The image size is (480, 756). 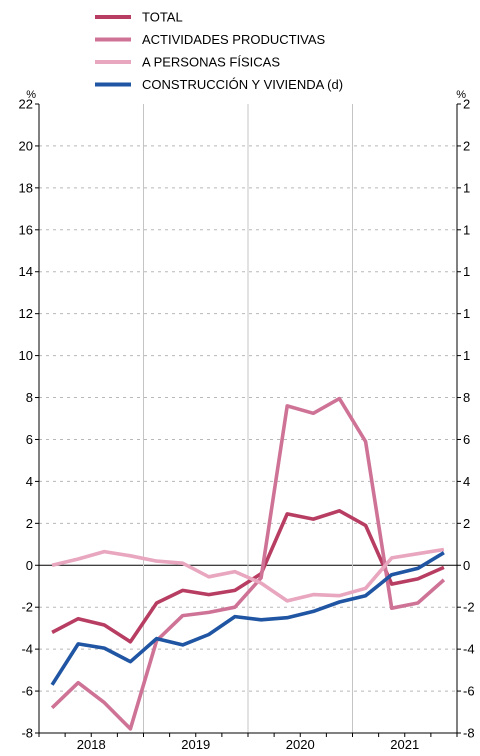 I want to click on y-tick-label-right: -8, so click(x=469, y=733).